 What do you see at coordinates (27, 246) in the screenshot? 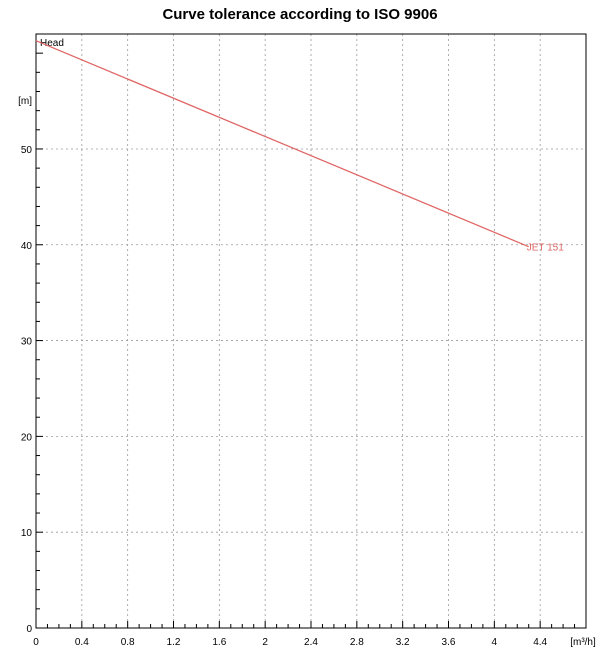
I see `y-tick-label: 40` at bounding box center [27, 246].